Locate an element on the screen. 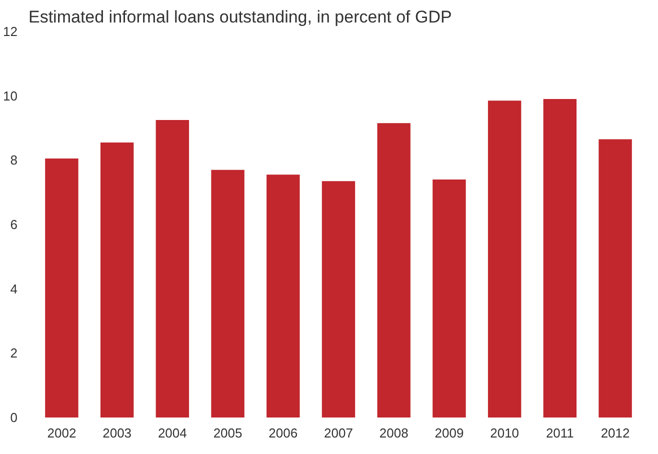 The width and height of the screenshot is (658, 454). y-tick-label: 4 is located at coordinates (14, 288).